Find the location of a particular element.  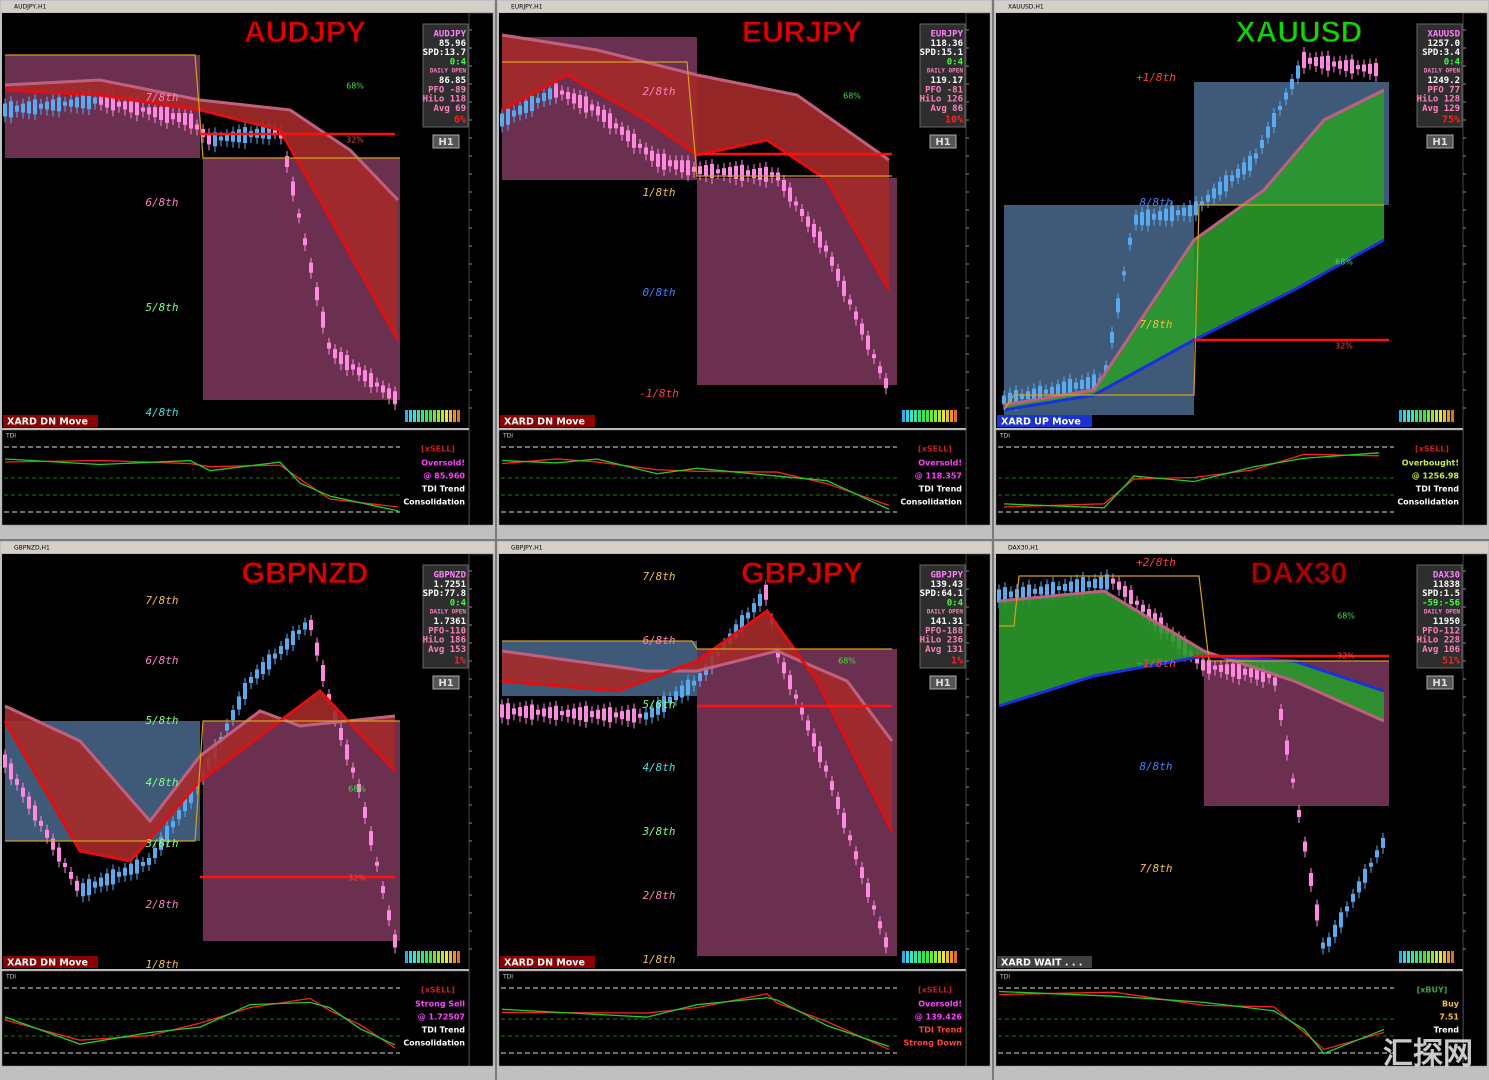

date-label: 23 Feb 08:00 is located at coordinates (88, 1073).